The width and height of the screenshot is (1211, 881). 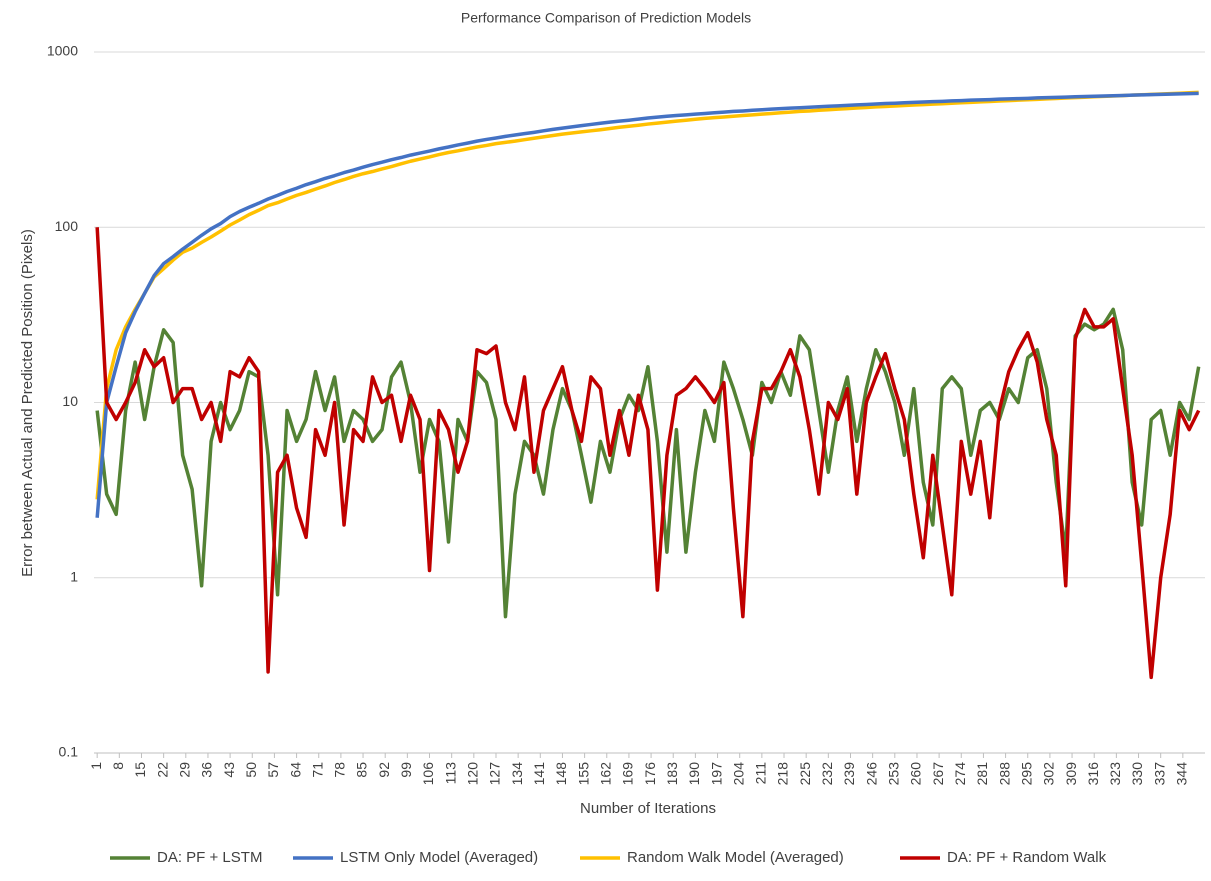 What do you see at coordinates (561, 774) in the screenshot?
I see `x-tick-label: 148` at bounding box center [561, 774].